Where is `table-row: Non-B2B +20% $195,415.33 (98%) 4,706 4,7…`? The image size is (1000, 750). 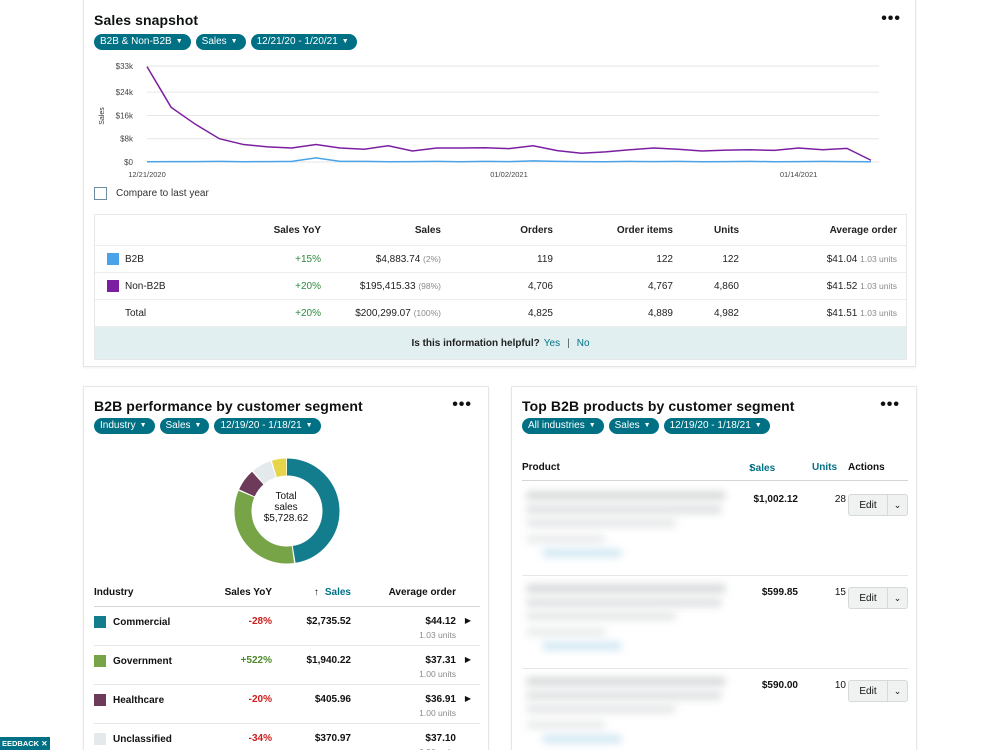 table-row: Non-B2B +20% $195,415.33 (98%) 4,706 4,7… is located at coordinates (500, 286).